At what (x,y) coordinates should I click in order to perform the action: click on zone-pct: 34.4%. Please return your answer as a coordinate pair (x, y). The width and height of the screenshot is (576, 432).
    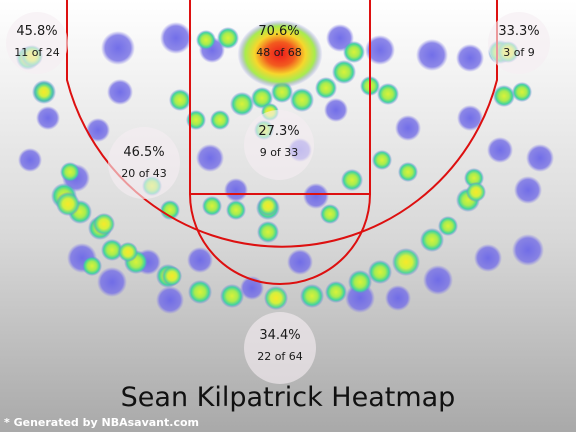
    Looking at the image, I should click on (280, 335).